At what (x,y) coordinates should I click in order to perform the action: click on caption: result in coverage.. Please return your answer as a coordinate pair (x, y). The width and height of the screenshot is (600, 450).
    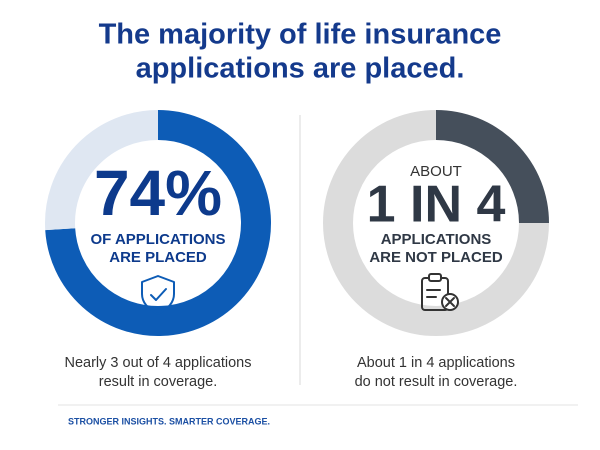
    Looking at the image, I should click on (158, 382).